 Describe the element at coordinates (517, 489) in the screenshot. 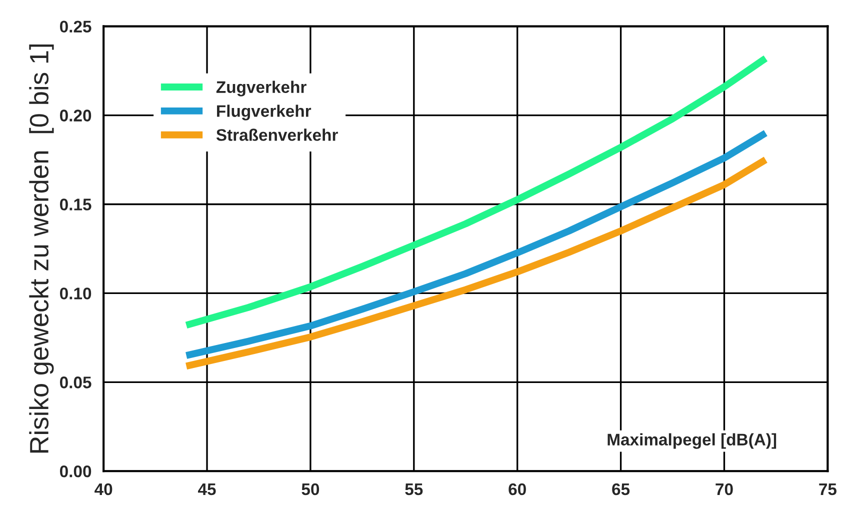

I see `x-tick-label: 60` at that location.